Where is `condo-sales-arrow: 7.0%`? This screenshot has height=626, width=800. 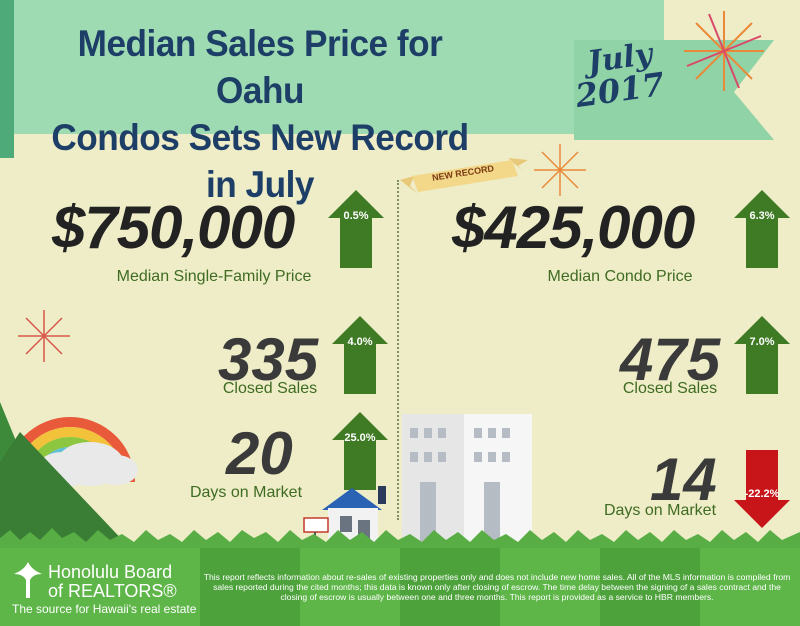 condo-sales-arrow: 7.0% is located at coordinates (762, 355).